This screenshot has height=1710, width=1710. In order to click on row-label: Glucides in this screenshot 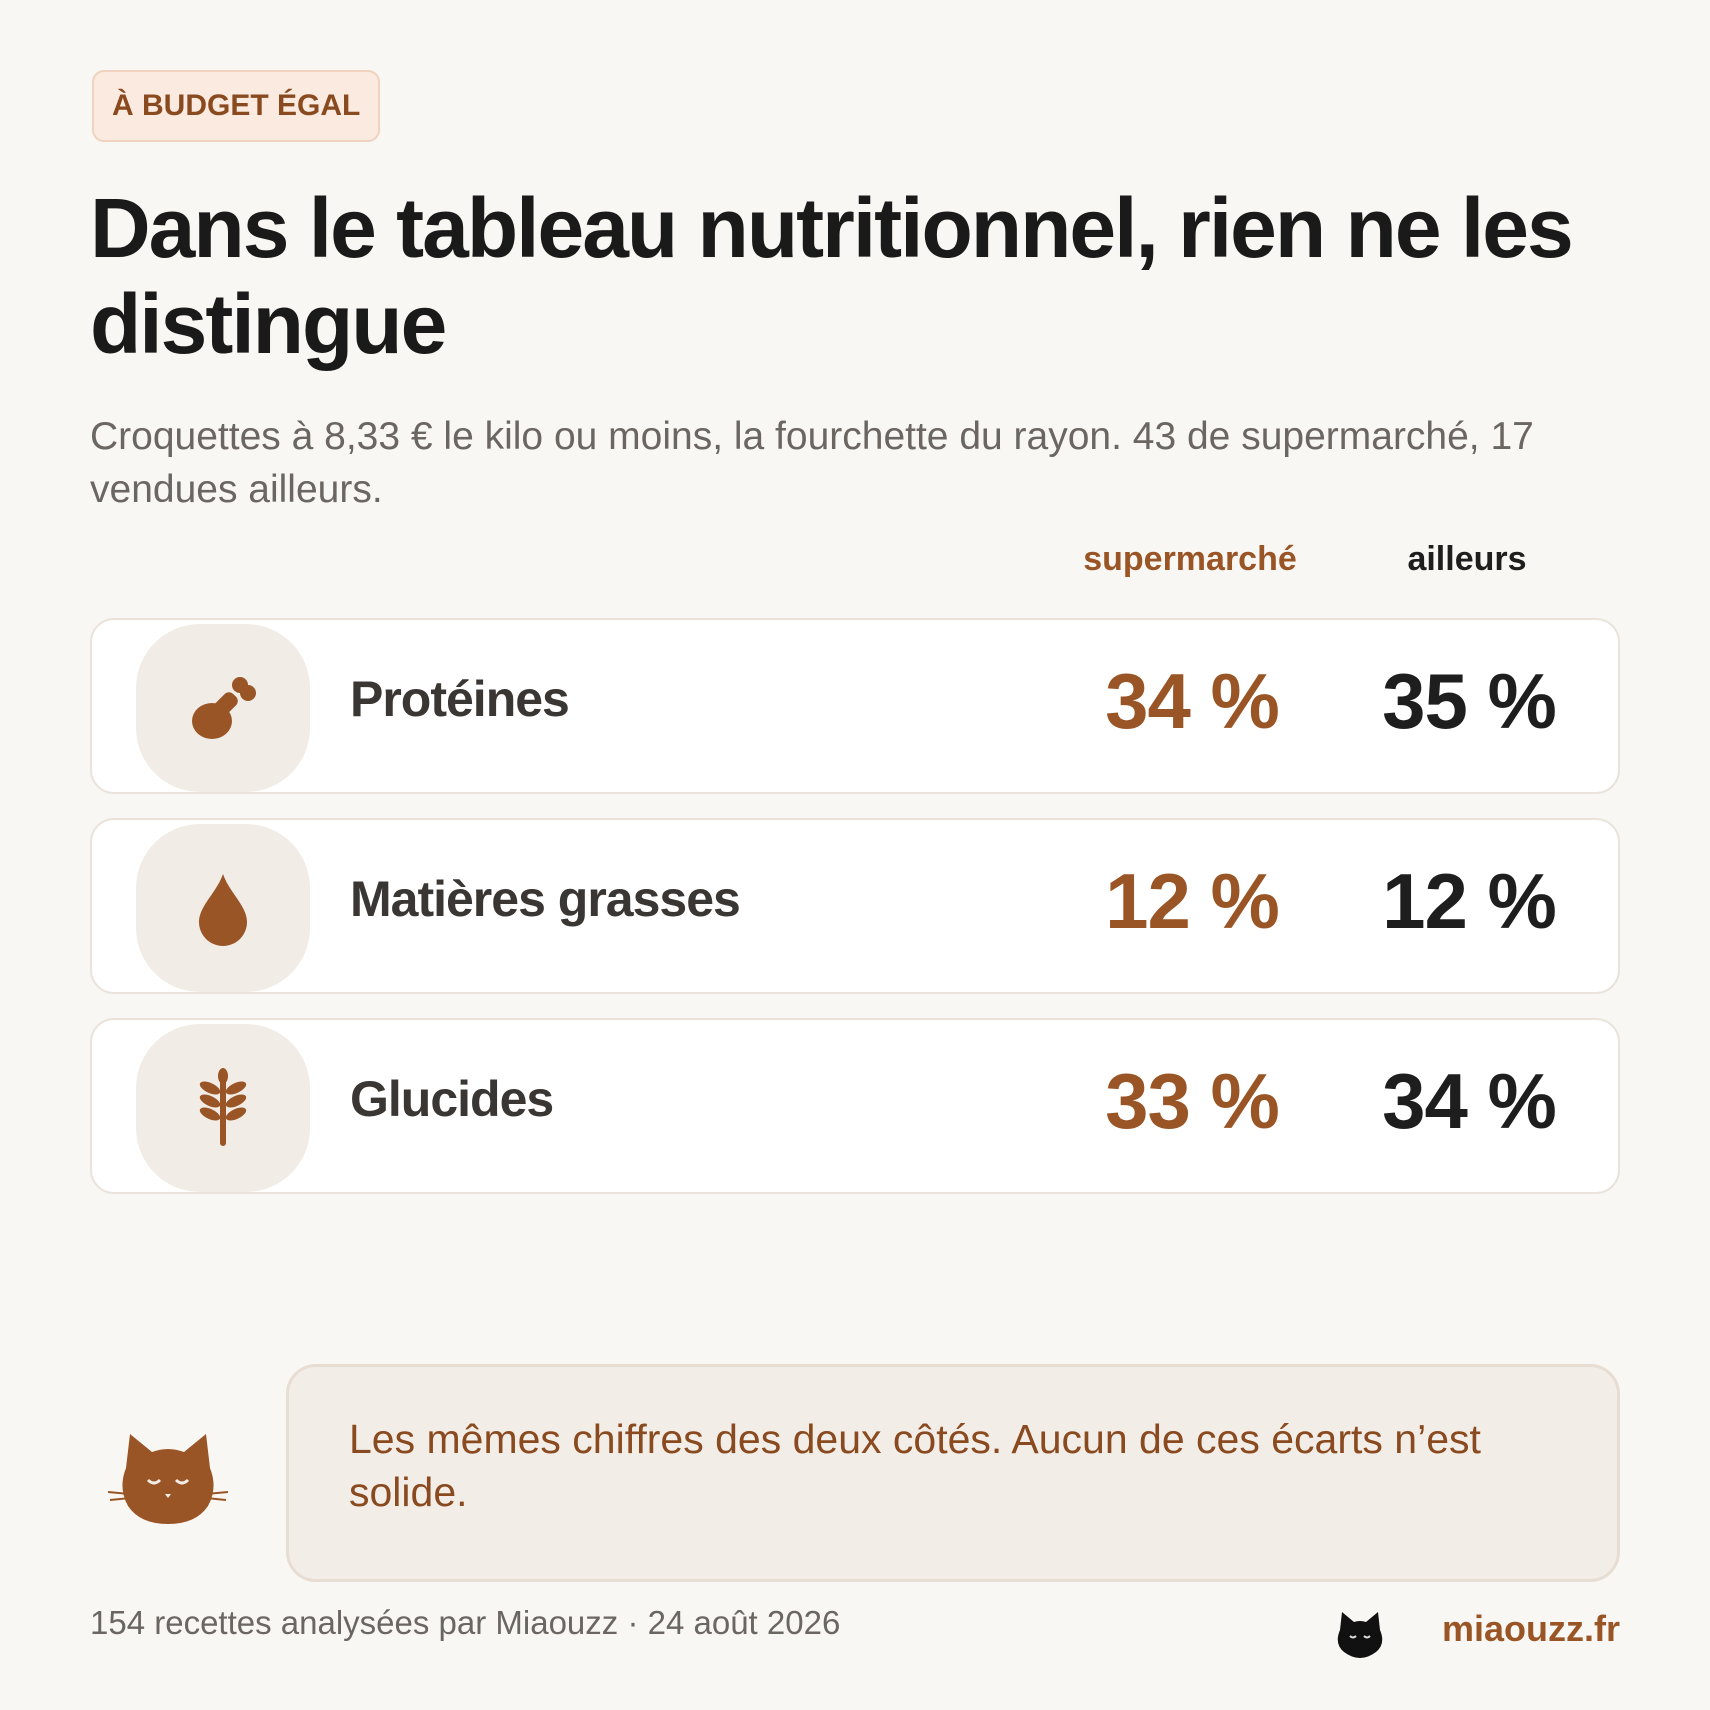, I will do `click(452, 1099)`.